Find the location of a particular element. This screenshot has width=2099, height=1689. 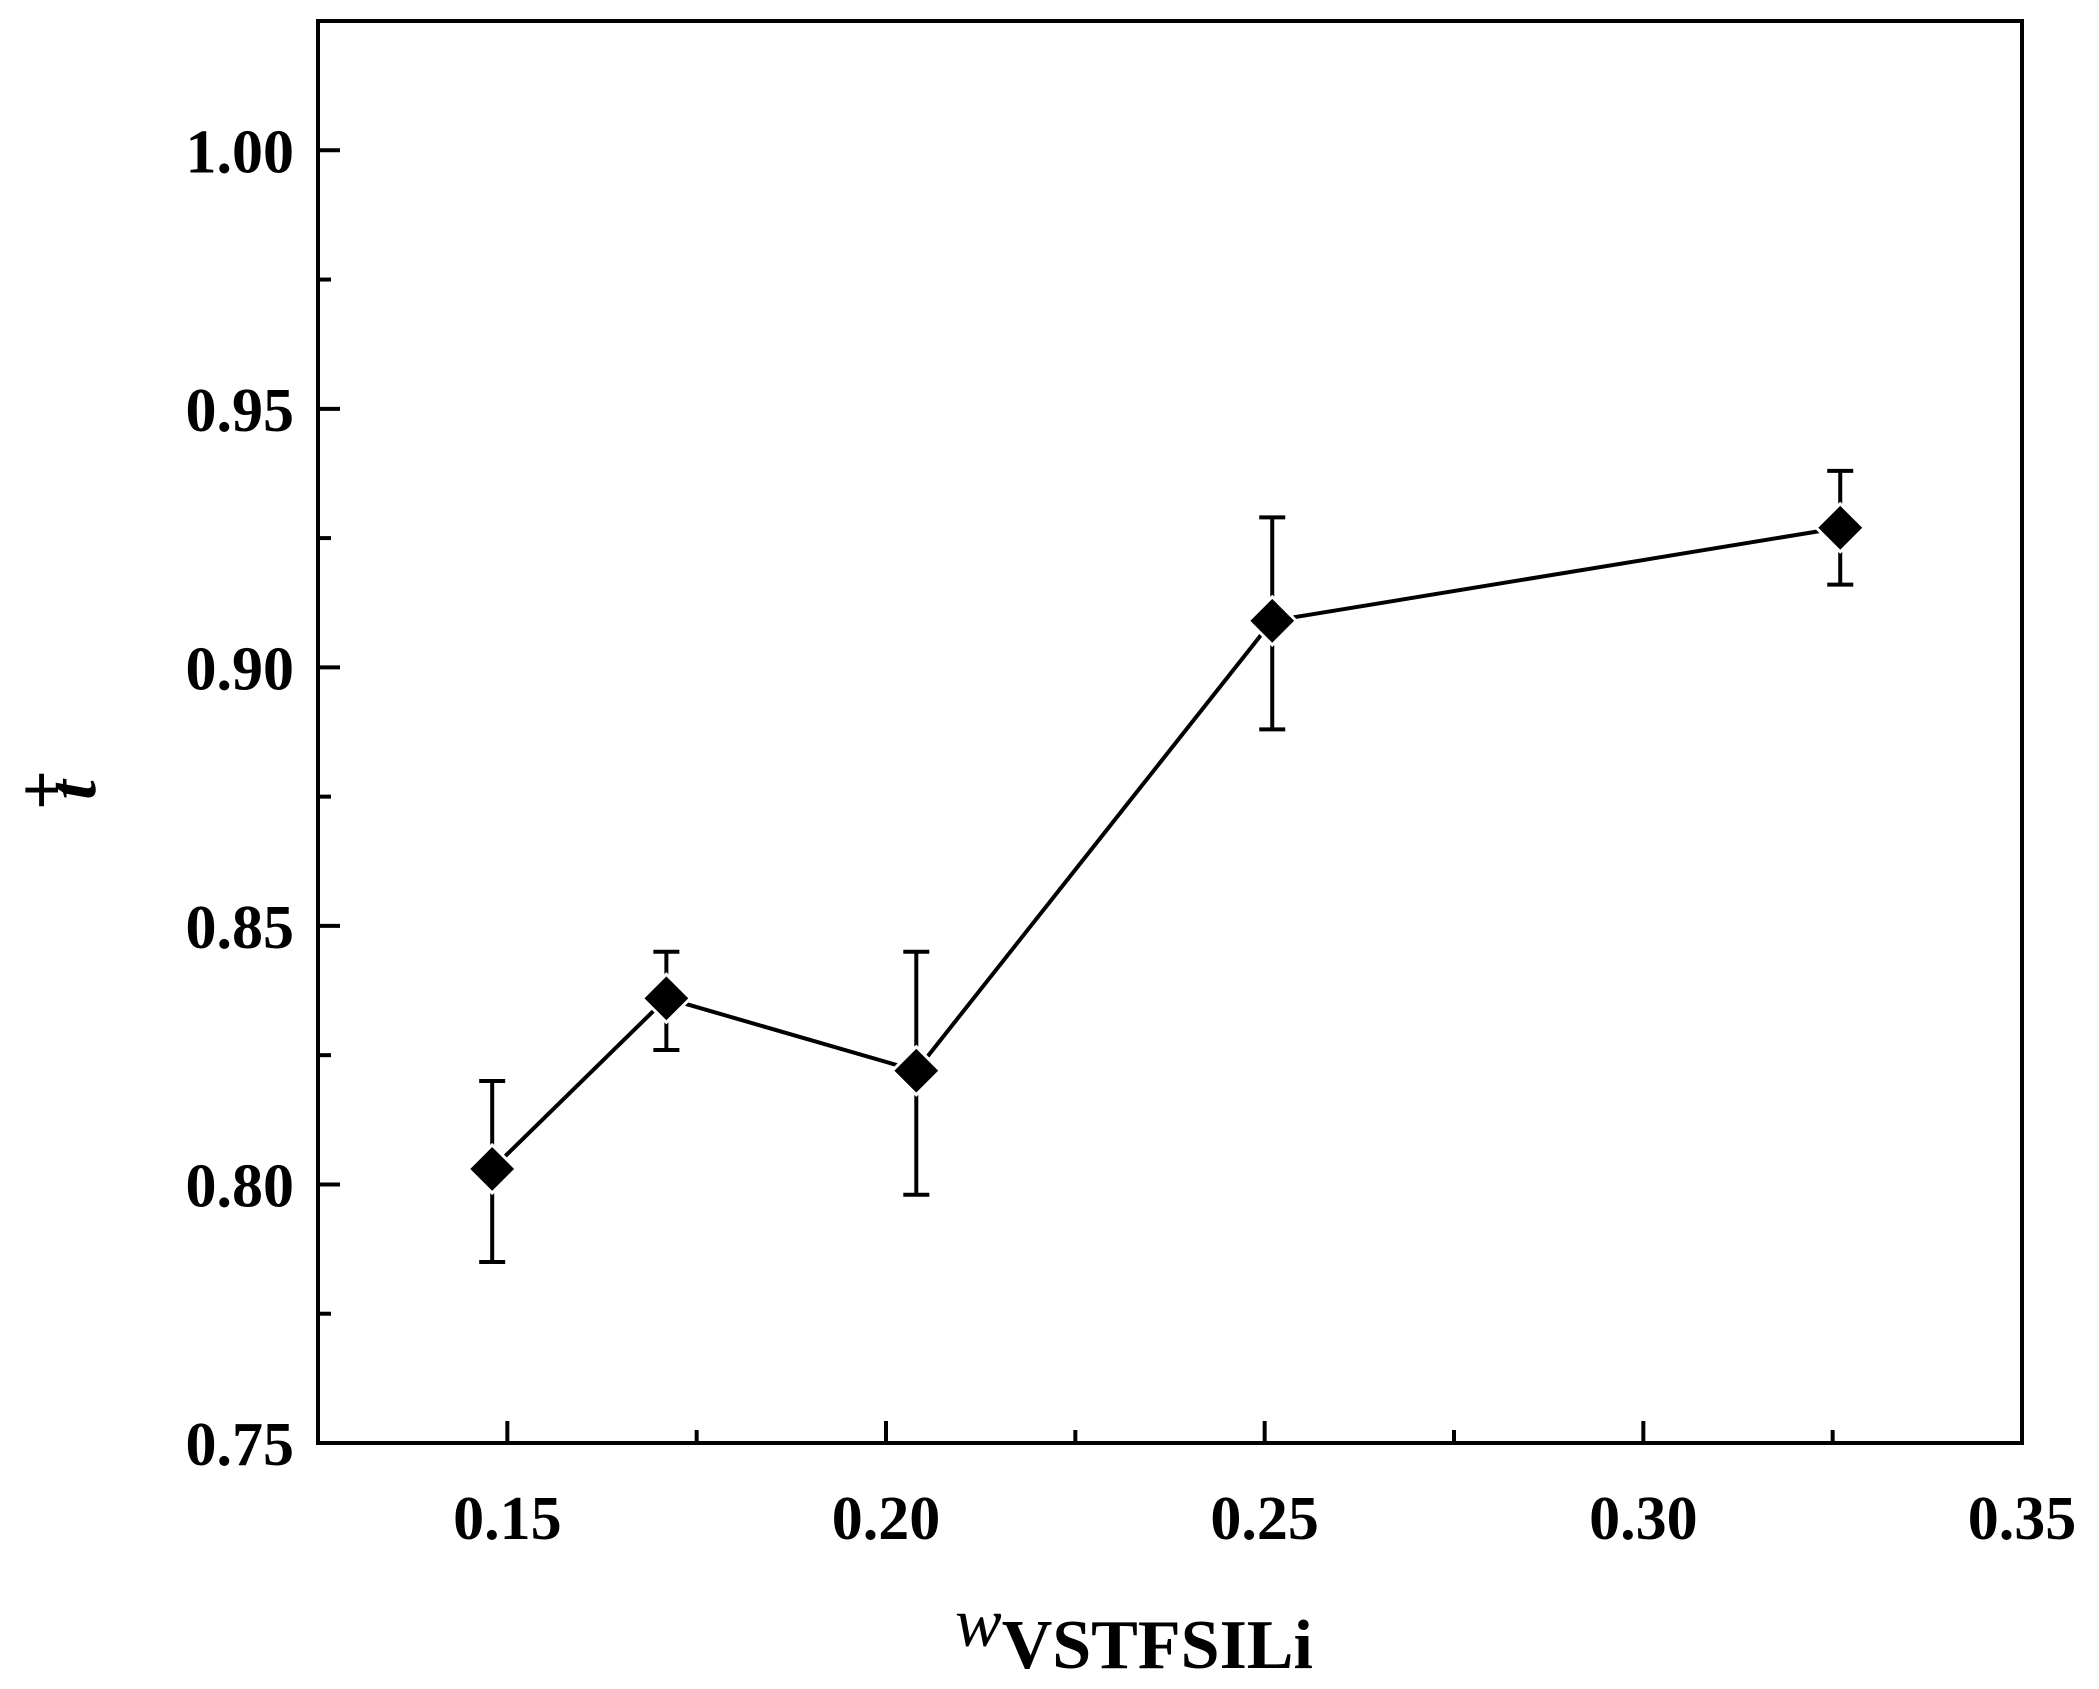

x-tick-label: 0.35 is located at coordinates (2022, 1519).